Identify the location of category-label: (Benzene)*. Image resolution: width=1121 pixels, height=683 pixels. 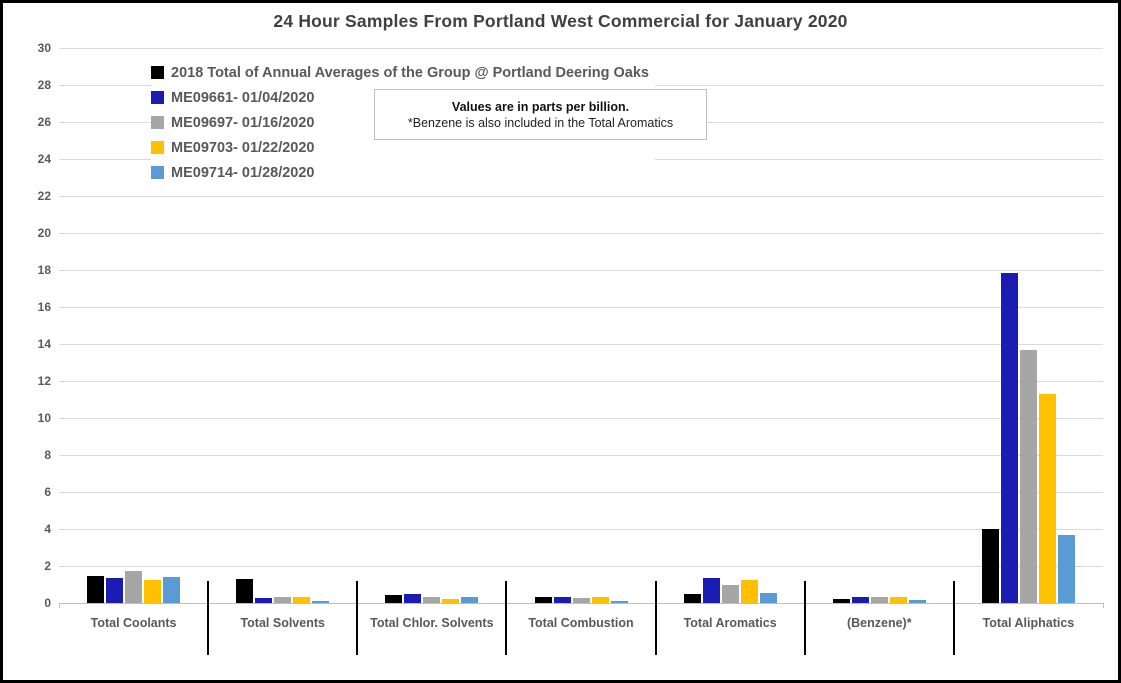
(879, 623).